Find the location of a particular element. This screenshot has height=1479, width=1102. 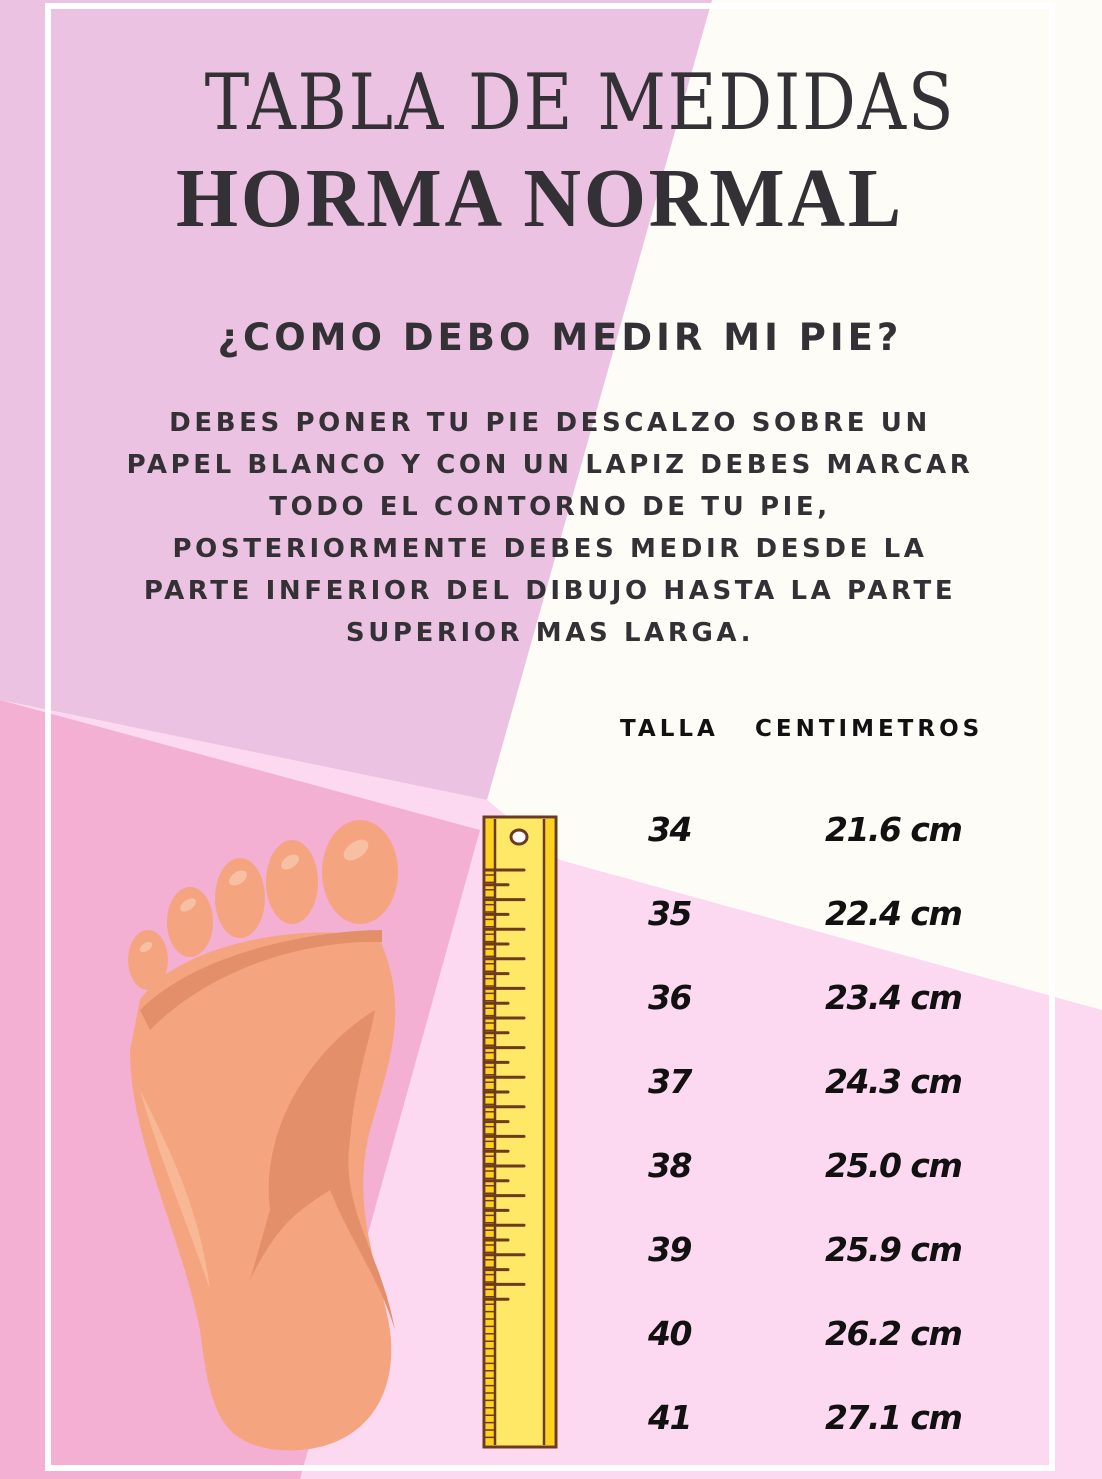

cm-cell: 21.6 cm is located at coordinates (894, 829).